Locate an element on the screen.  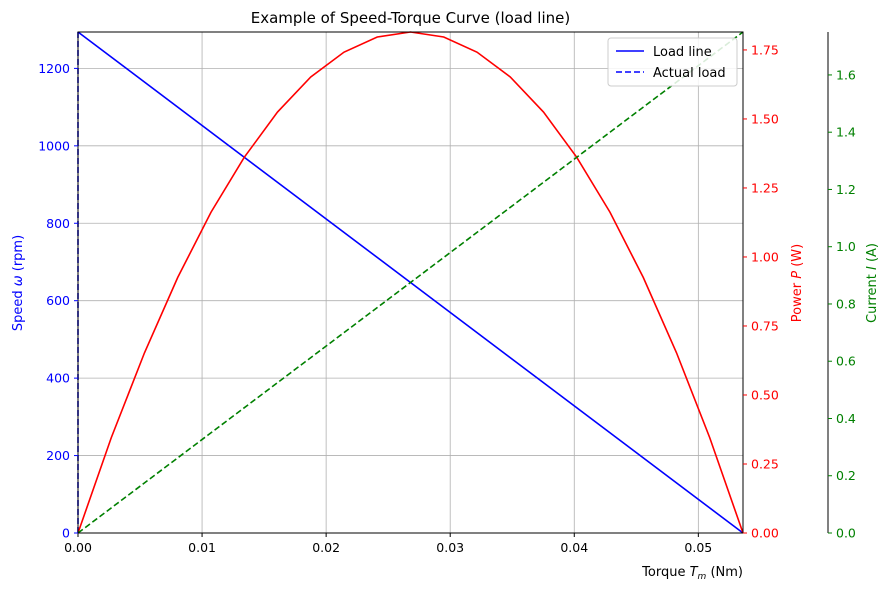
power-axis-label: Power P (W) is located at coordinates (797, 283).